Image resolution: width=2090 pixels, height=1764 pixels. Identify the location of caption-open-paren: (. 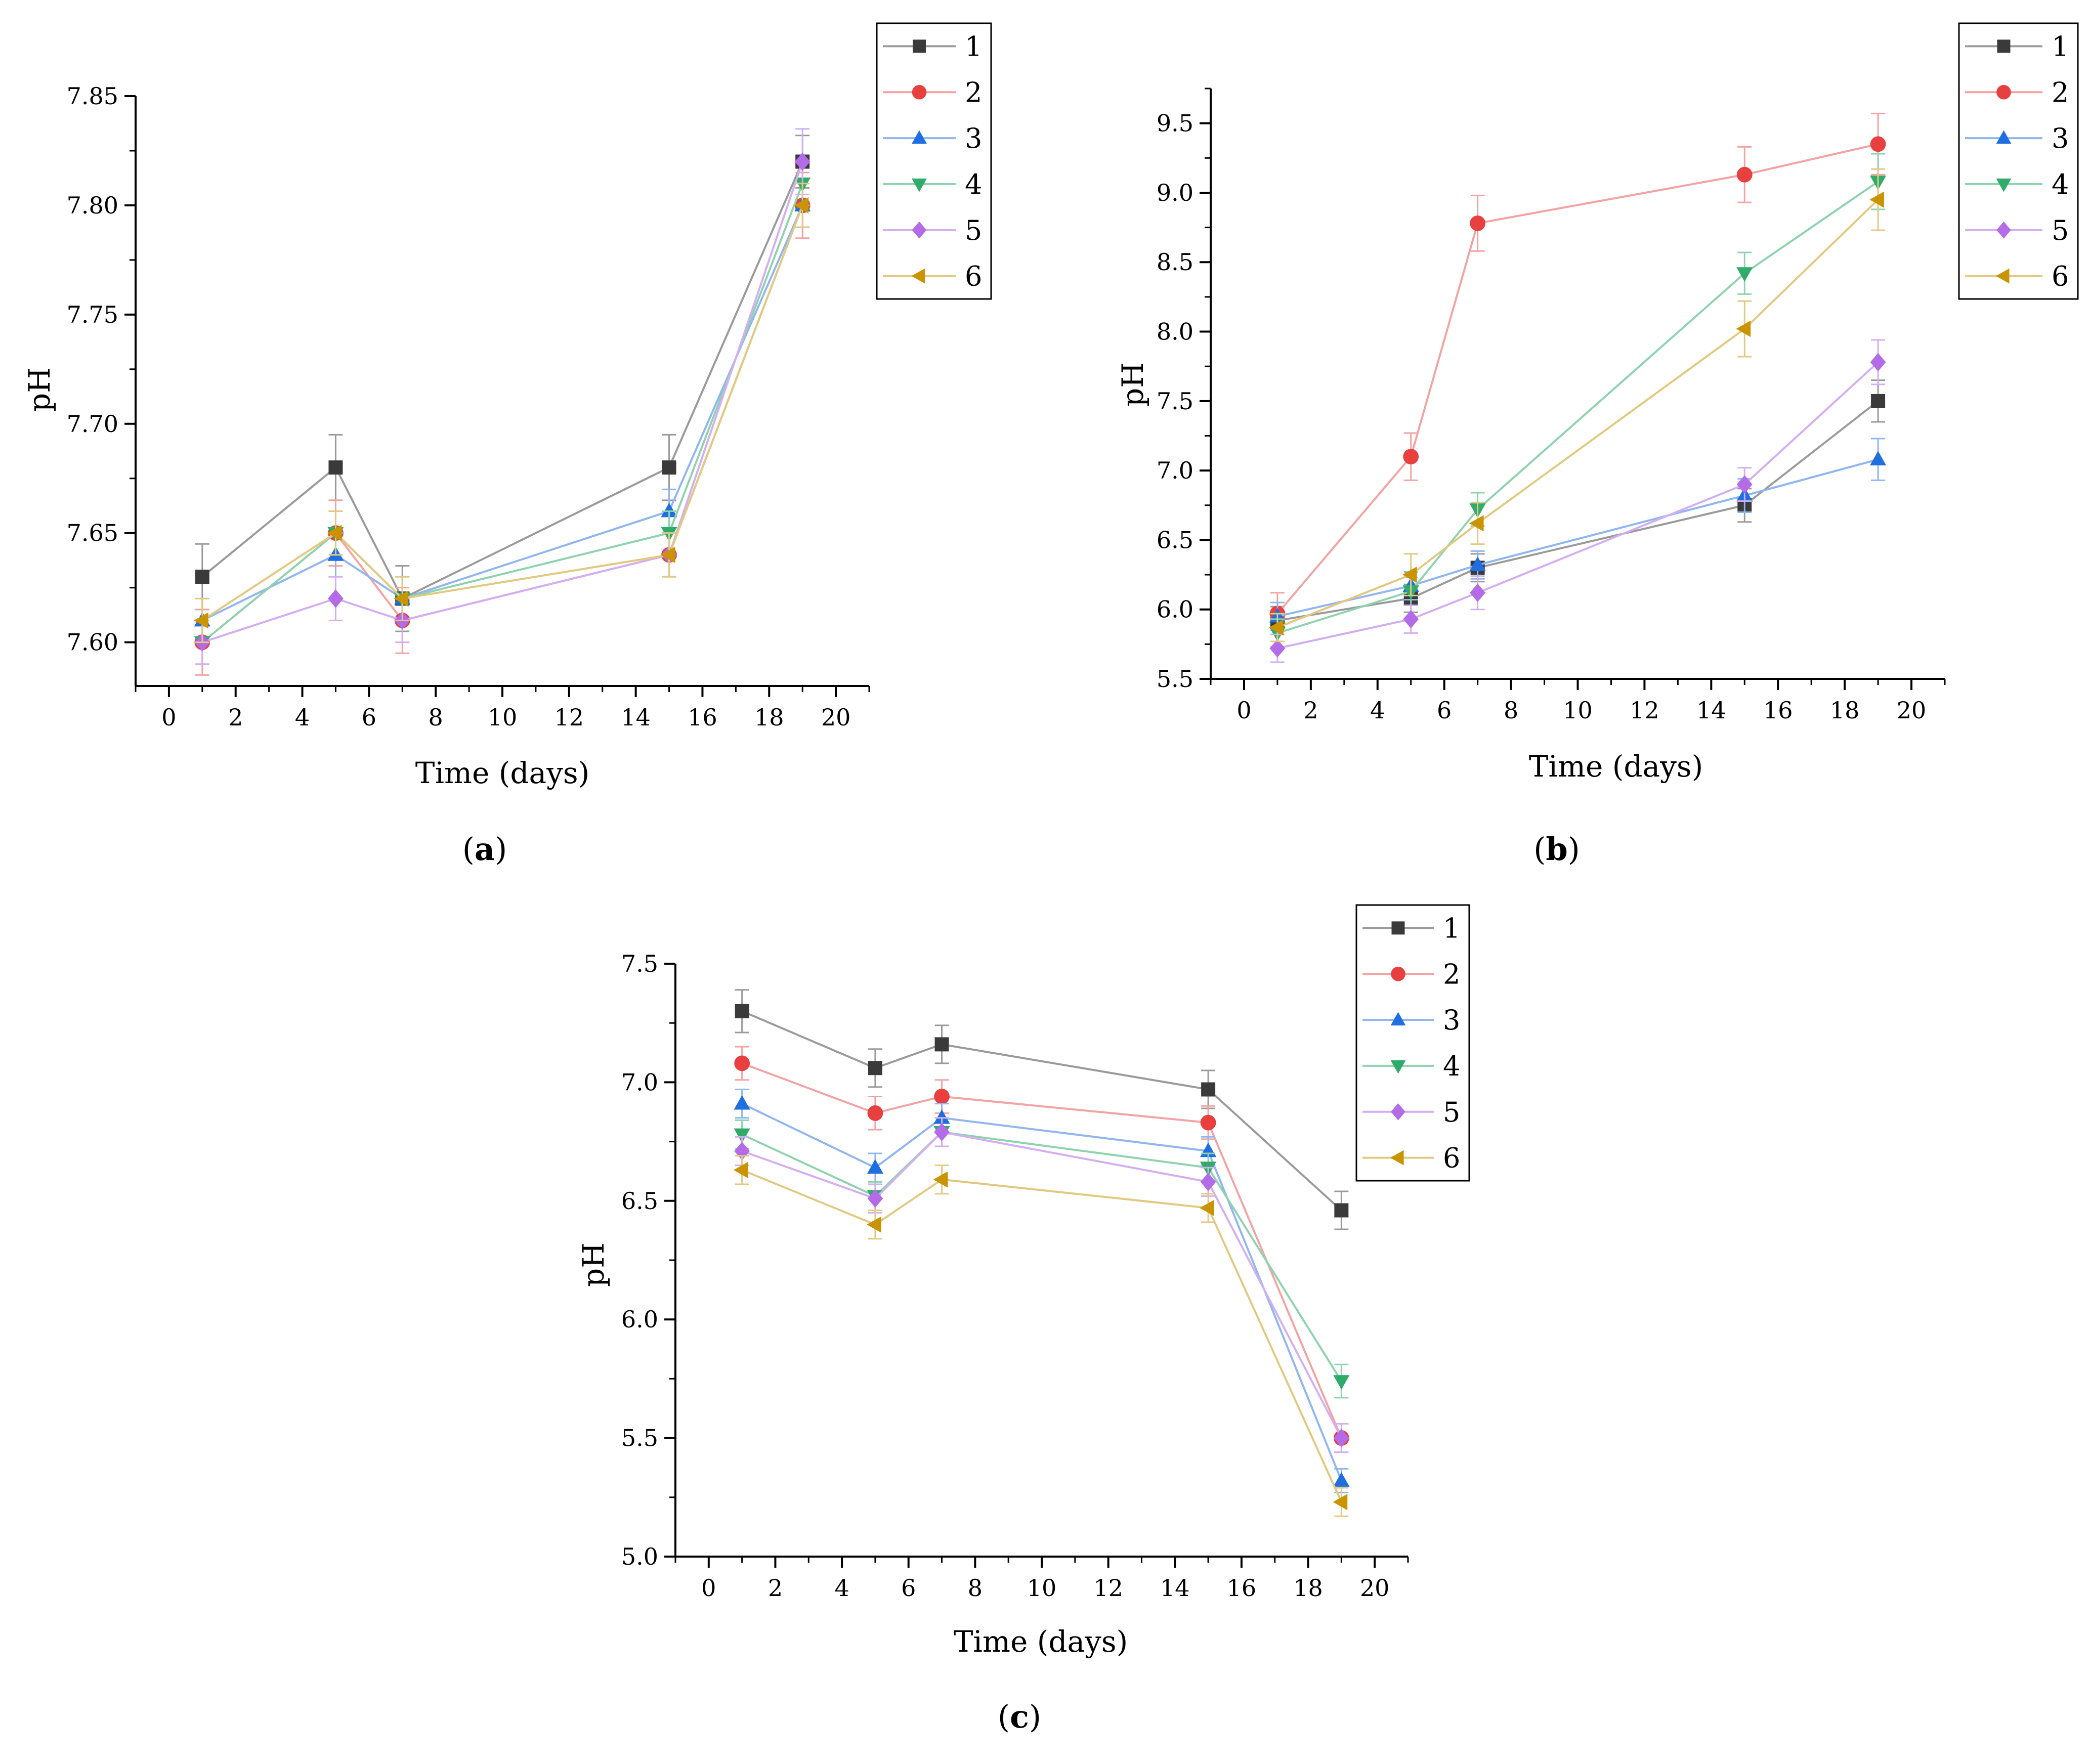
(1539, 849).